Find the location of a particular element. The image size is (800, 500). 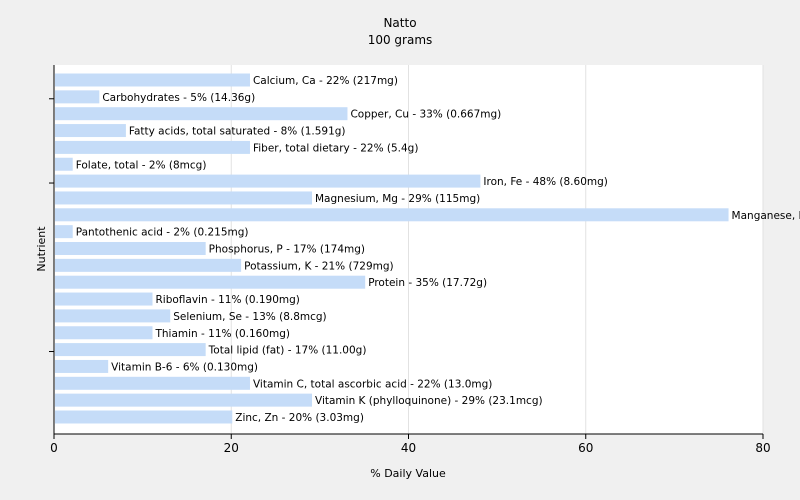

bar-label: Total lipid (fat) - 17% (11.00g) is located at coordinates (287, 351).